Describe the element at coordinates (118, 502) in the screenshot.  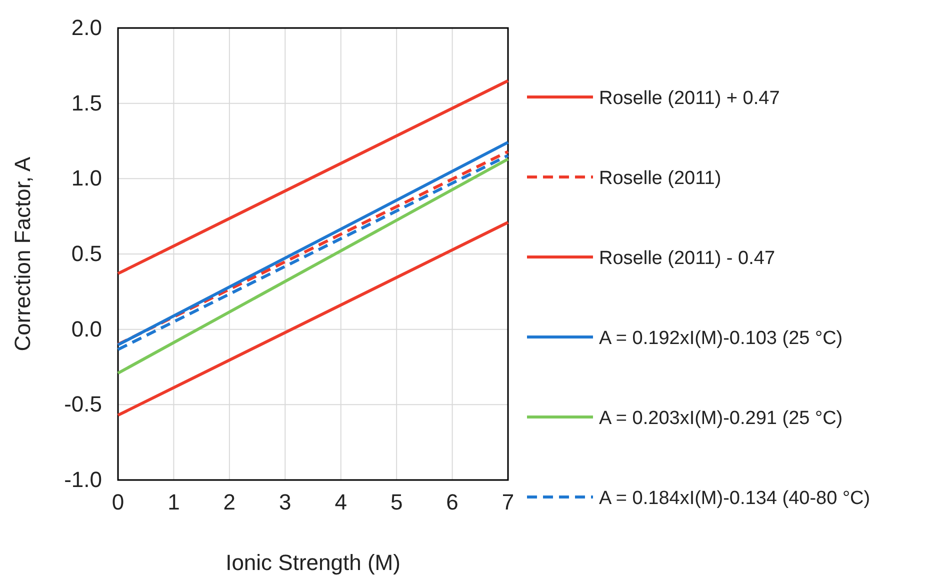
I see `x-tick-label: 0` at that location.